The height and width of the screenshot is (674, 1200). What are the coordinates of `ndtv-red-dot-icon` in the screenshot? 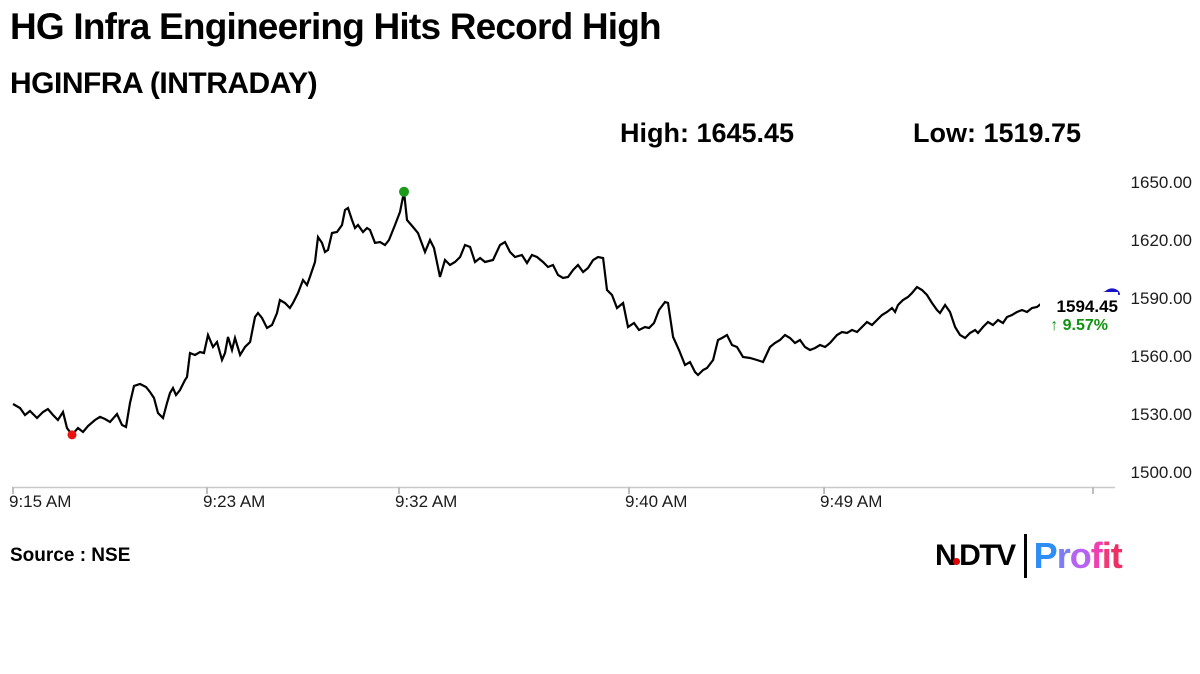 It's located at (957, 561).